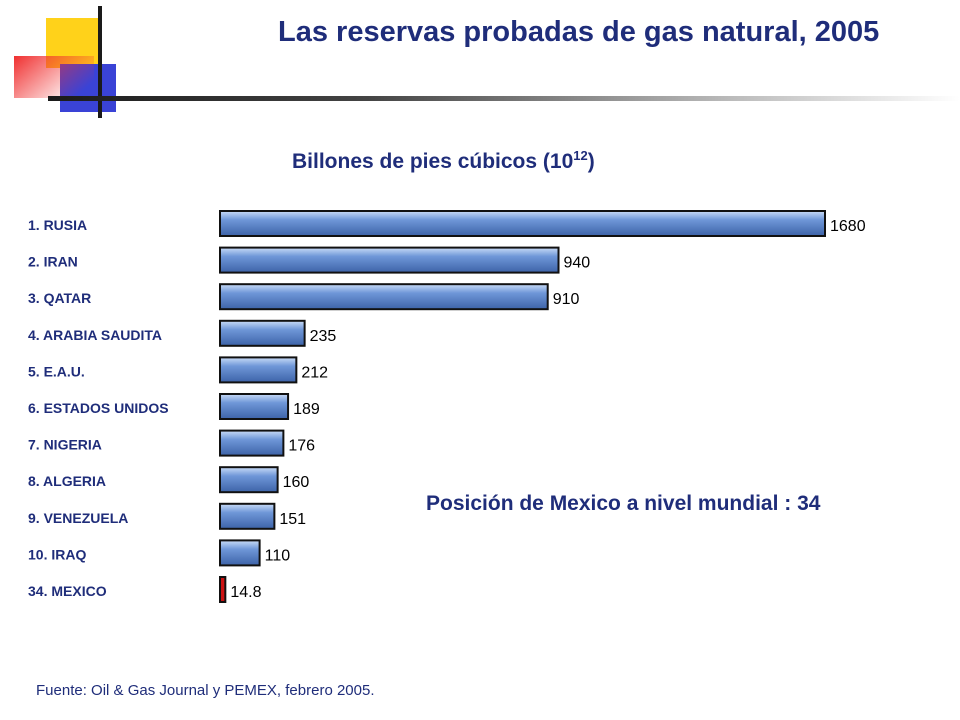 The width and height of the screenshot is (960, 720). Describe the element at coordinates (67, 591) in the screenshot. I see `category-label: 34. MEXICO` at that location.